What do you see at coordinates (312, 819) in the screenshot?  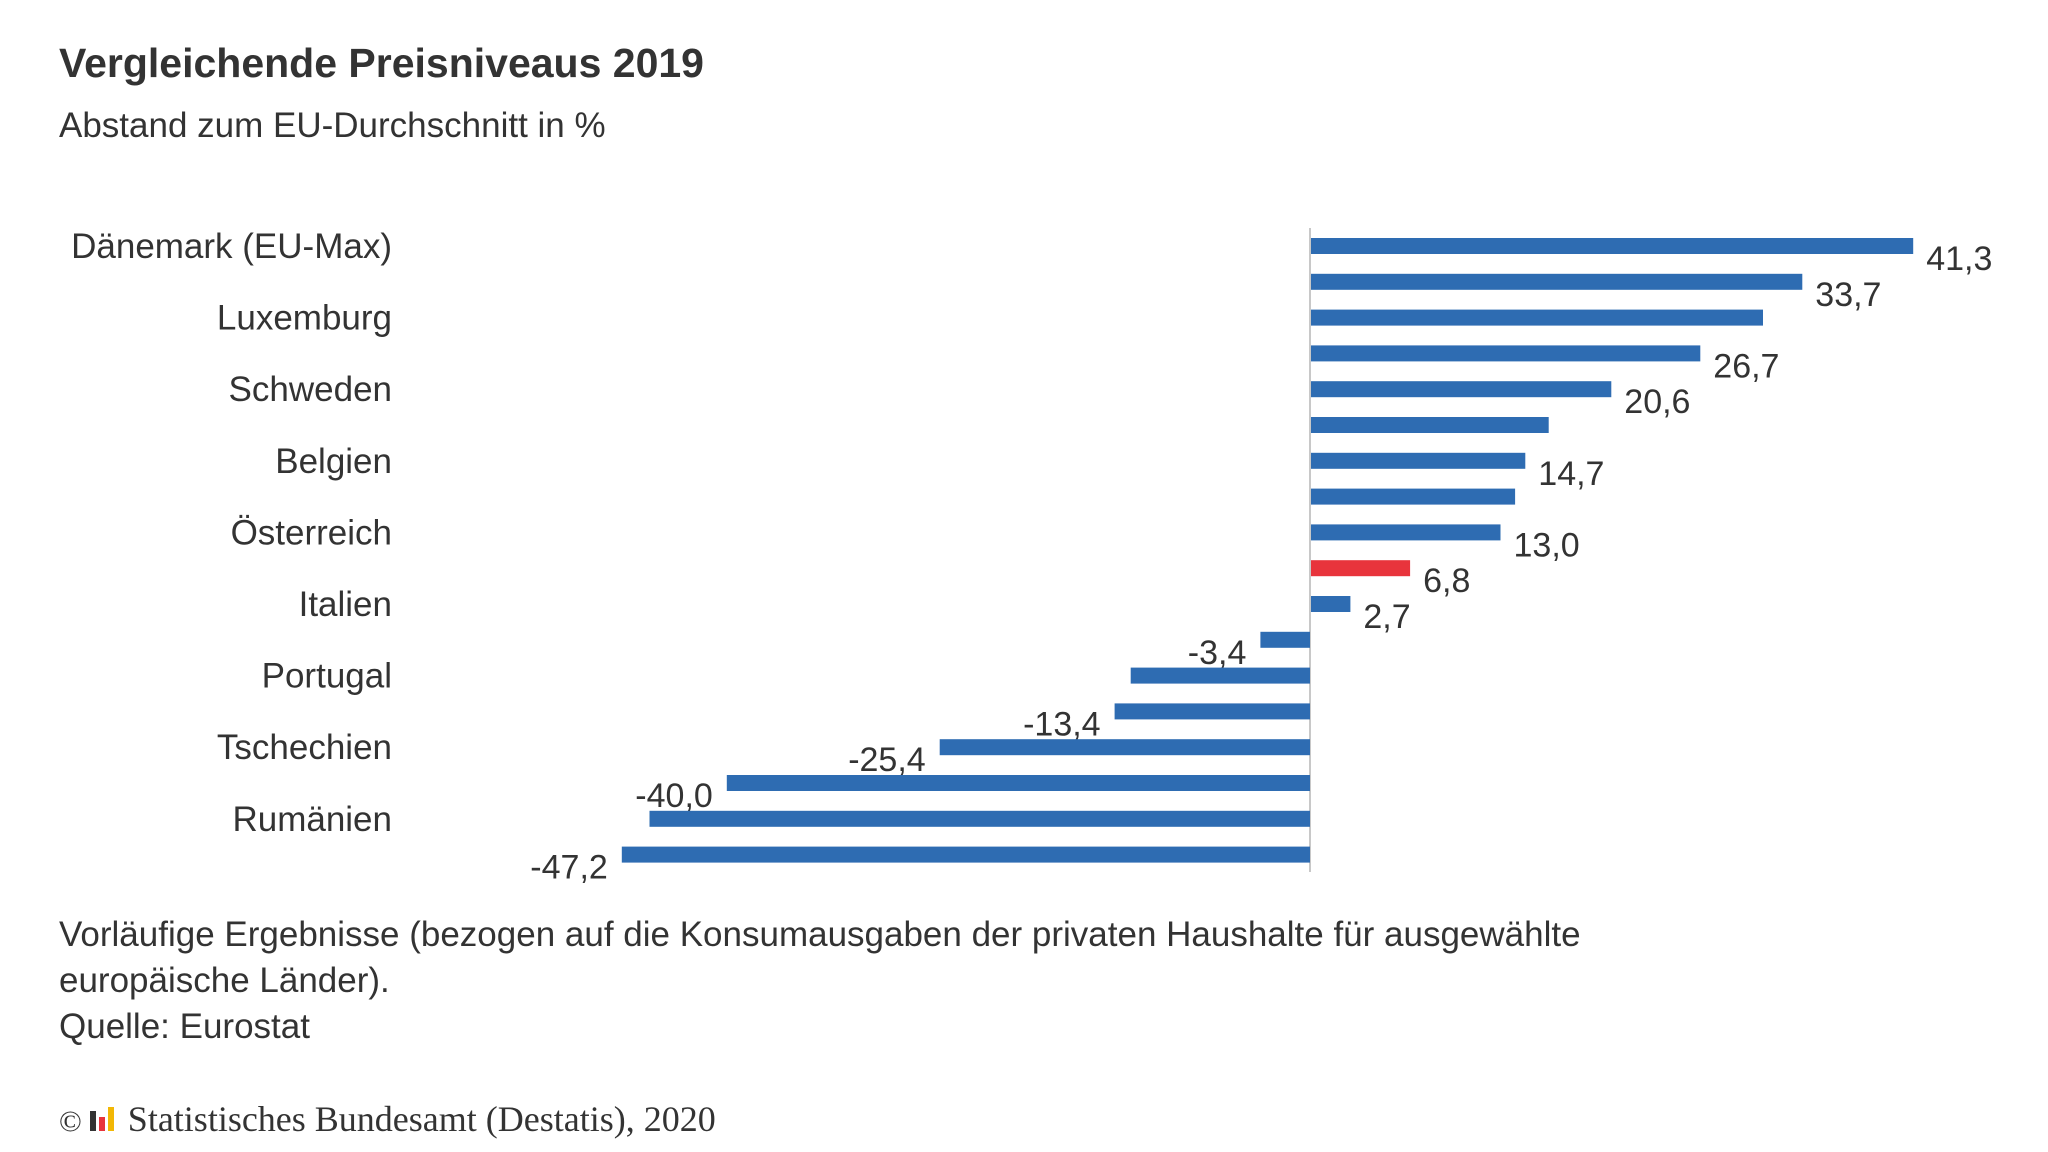 I see `category-label: Rumänien` at bounding box center [312, 819].